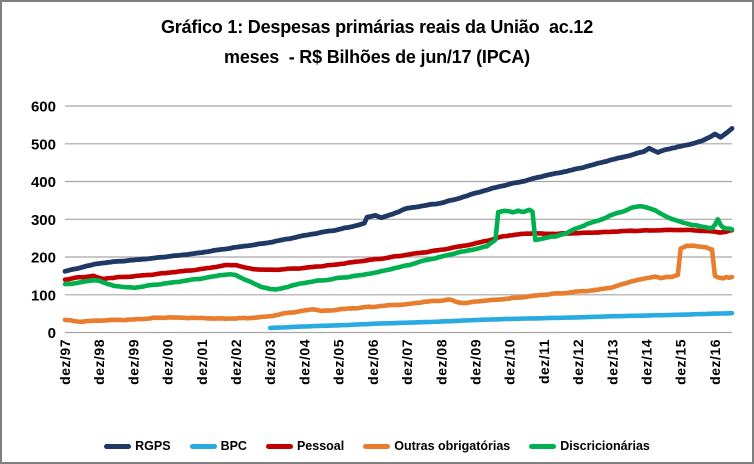  Describe the element at coordinates (203, 446) in the screenshot. I see `legend-line-swatch-bpc` at that location.